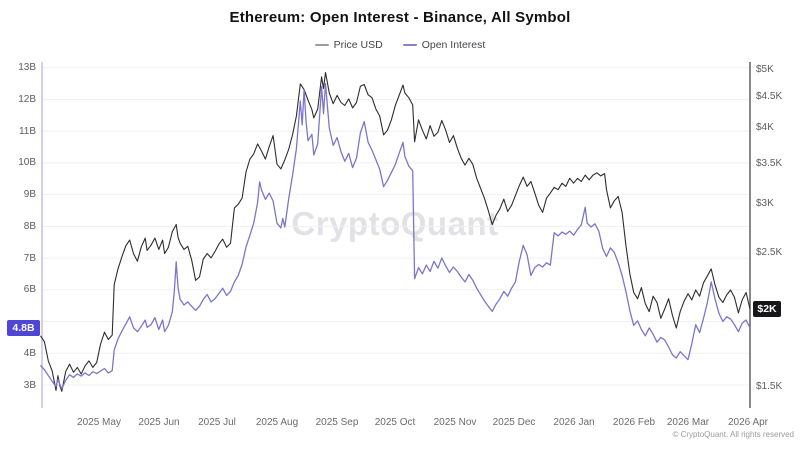  Describe the element at coordinates (358, 45) in the screenshot. I see `legend-label-price-usd: Price USD` at that location.